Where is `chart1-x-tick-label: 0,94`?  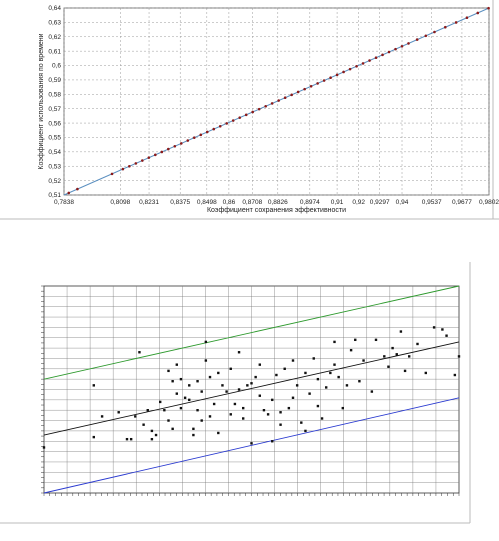 chart1-x-tick-label: 0,94 is located at coordinates (402, 202).